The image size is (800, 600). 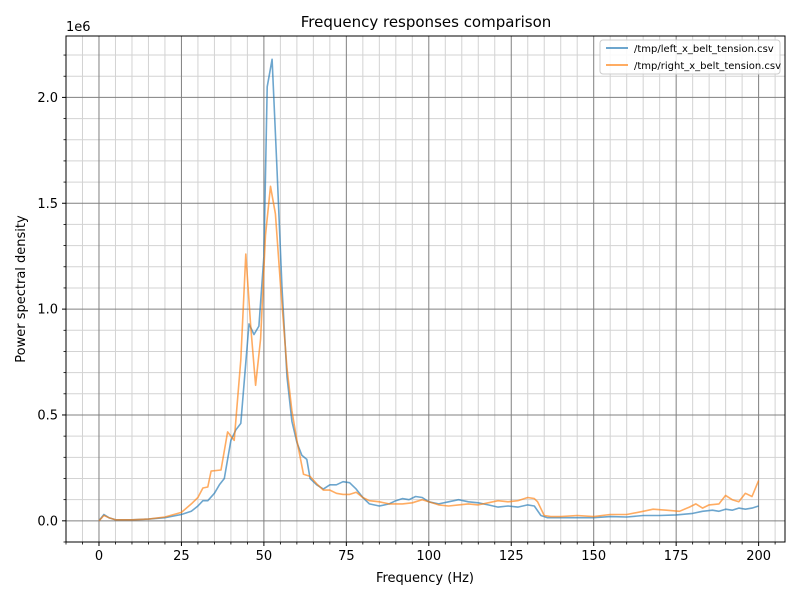 I want to click on x-tick-label: 0, so click(x=99, y=556).